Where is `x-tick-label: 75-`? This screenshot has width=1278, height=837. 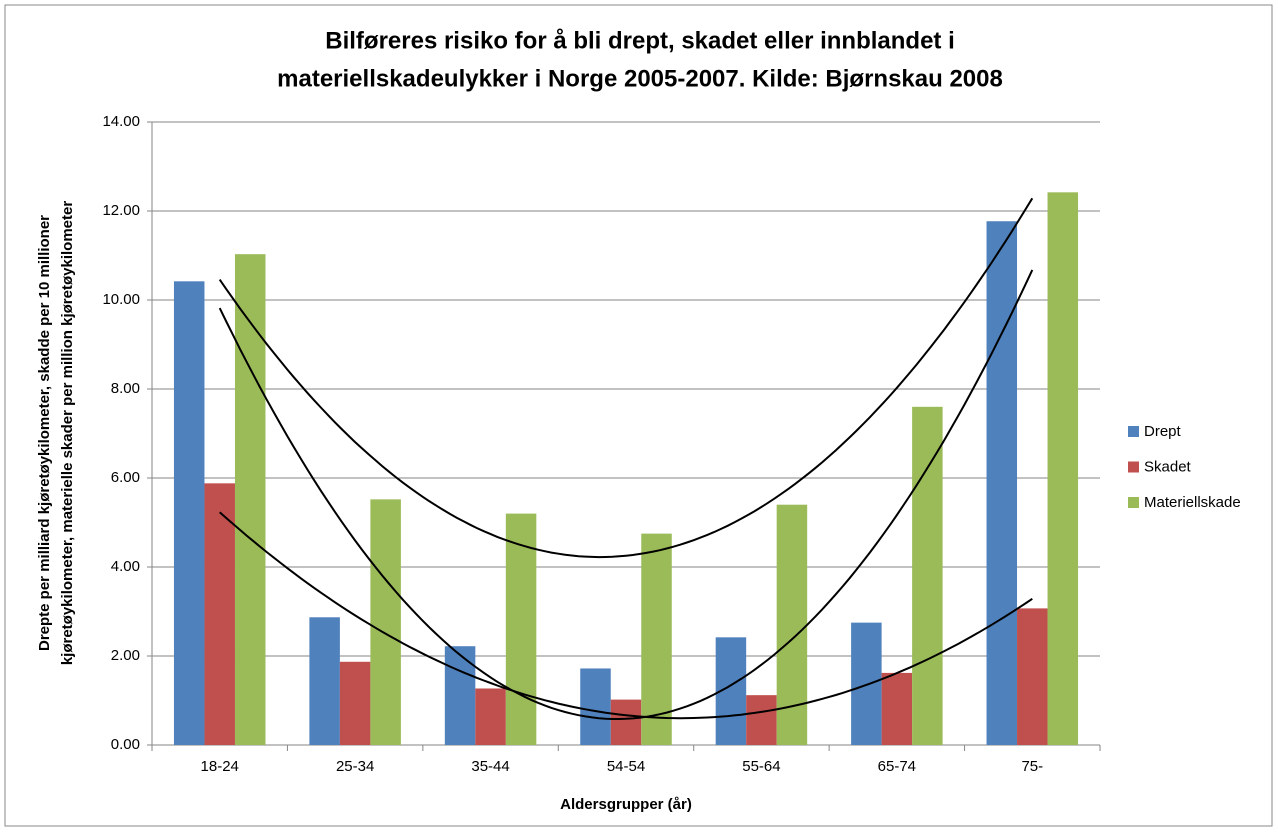 x-tick-label: 75- is located at coordinates (1032, 766).